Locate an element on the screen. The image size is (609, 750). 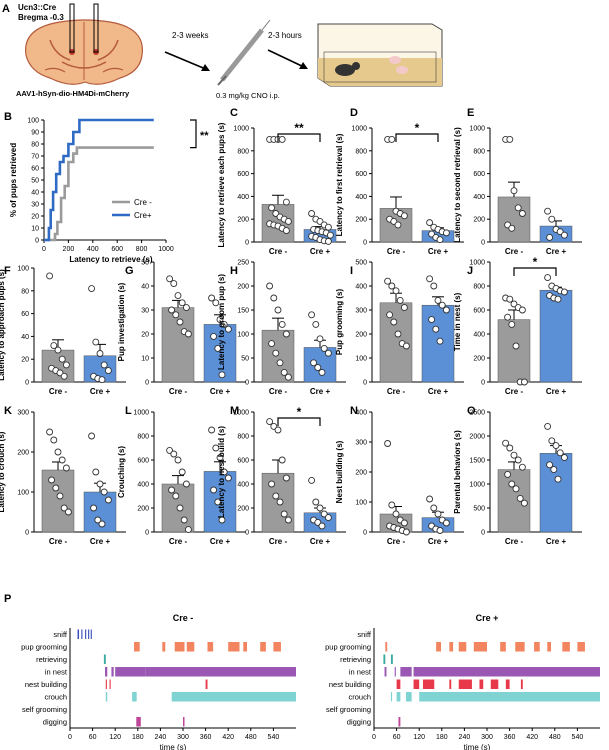
panel-letter: L is located at coordinates (128, 411).